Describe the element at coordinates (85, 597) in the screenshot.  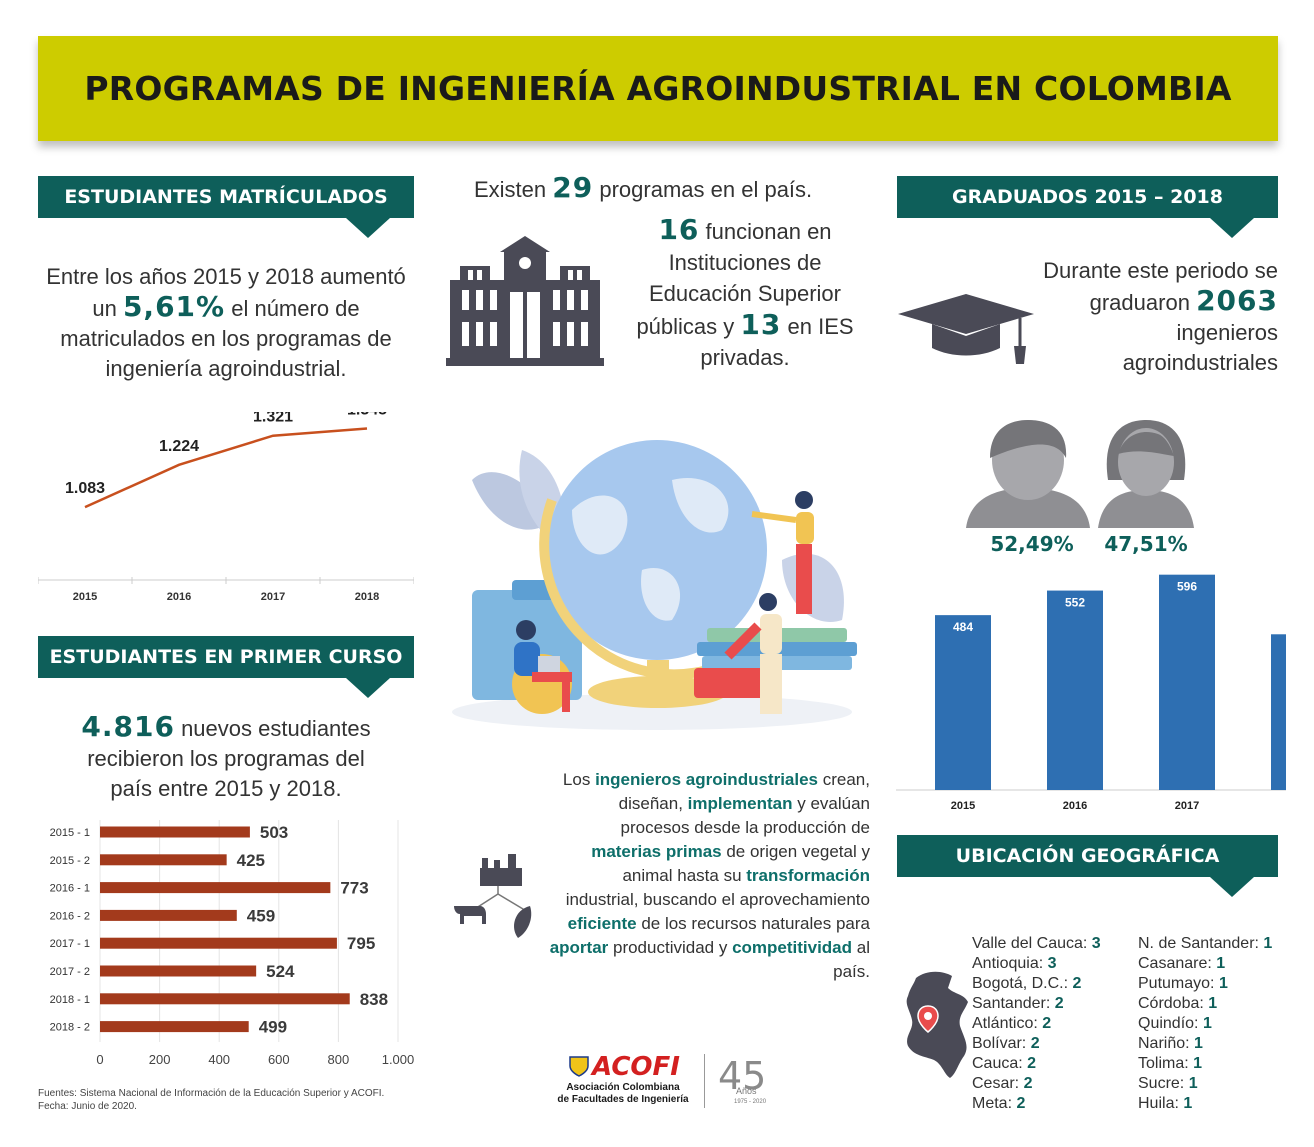
I see `line-chart-category-label: 2015` at that location.